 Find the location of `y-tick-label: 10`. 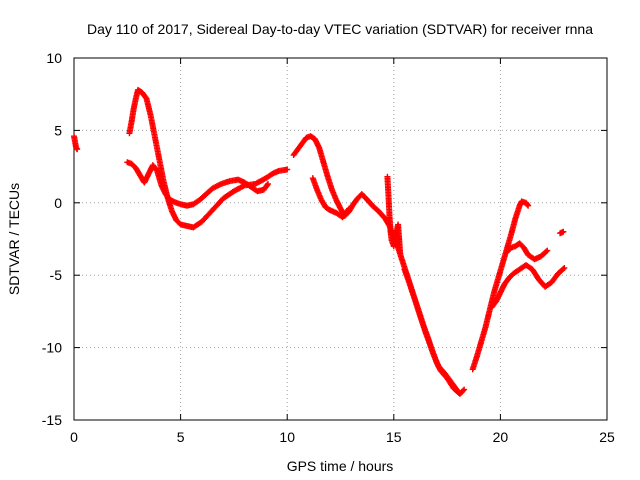

y-tick-label: 10 is located at coordinates (54, 58).